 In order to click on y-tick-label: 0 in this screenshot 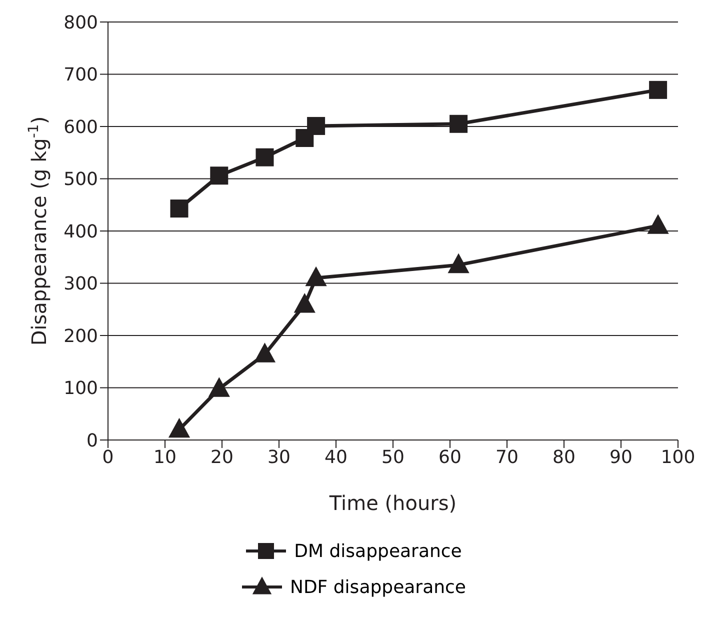, I will do `click(92, 441)`.